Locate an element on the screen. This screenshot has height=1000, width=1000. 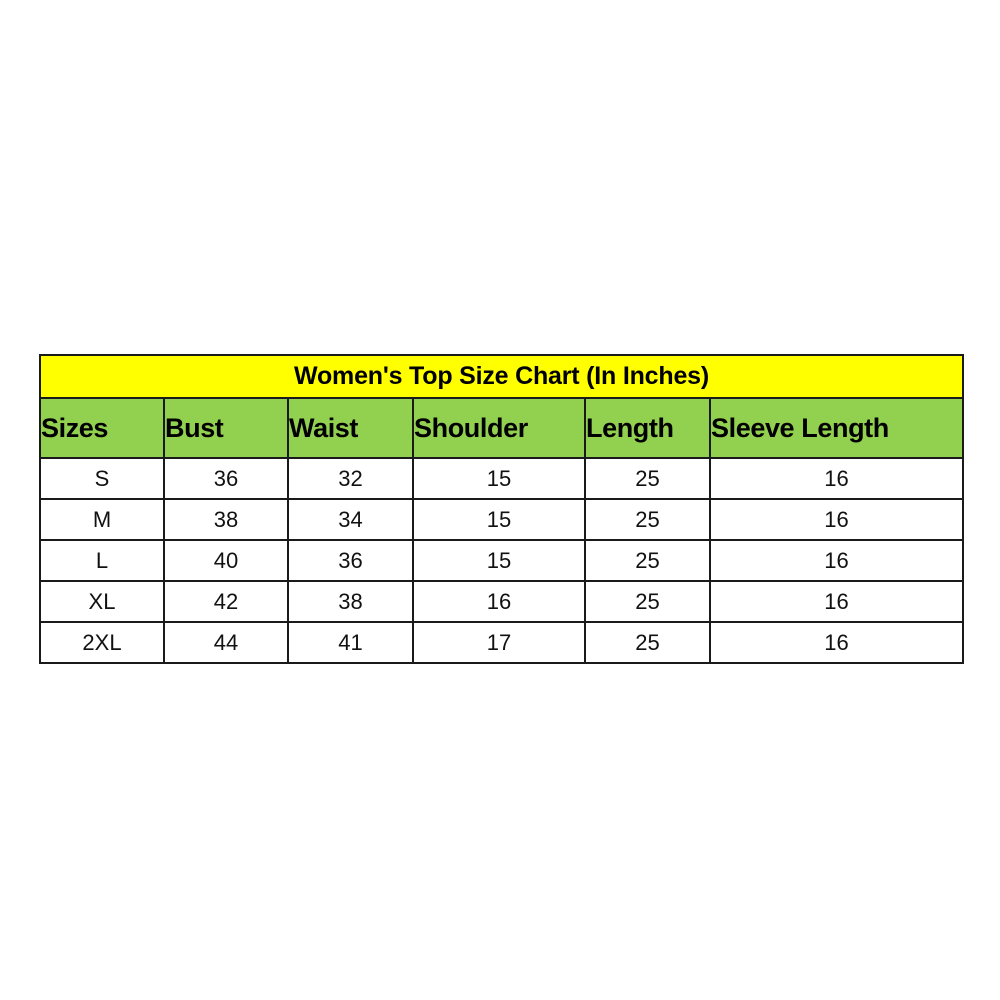
cell-bust: 36 is located at coordinates (226, 478).